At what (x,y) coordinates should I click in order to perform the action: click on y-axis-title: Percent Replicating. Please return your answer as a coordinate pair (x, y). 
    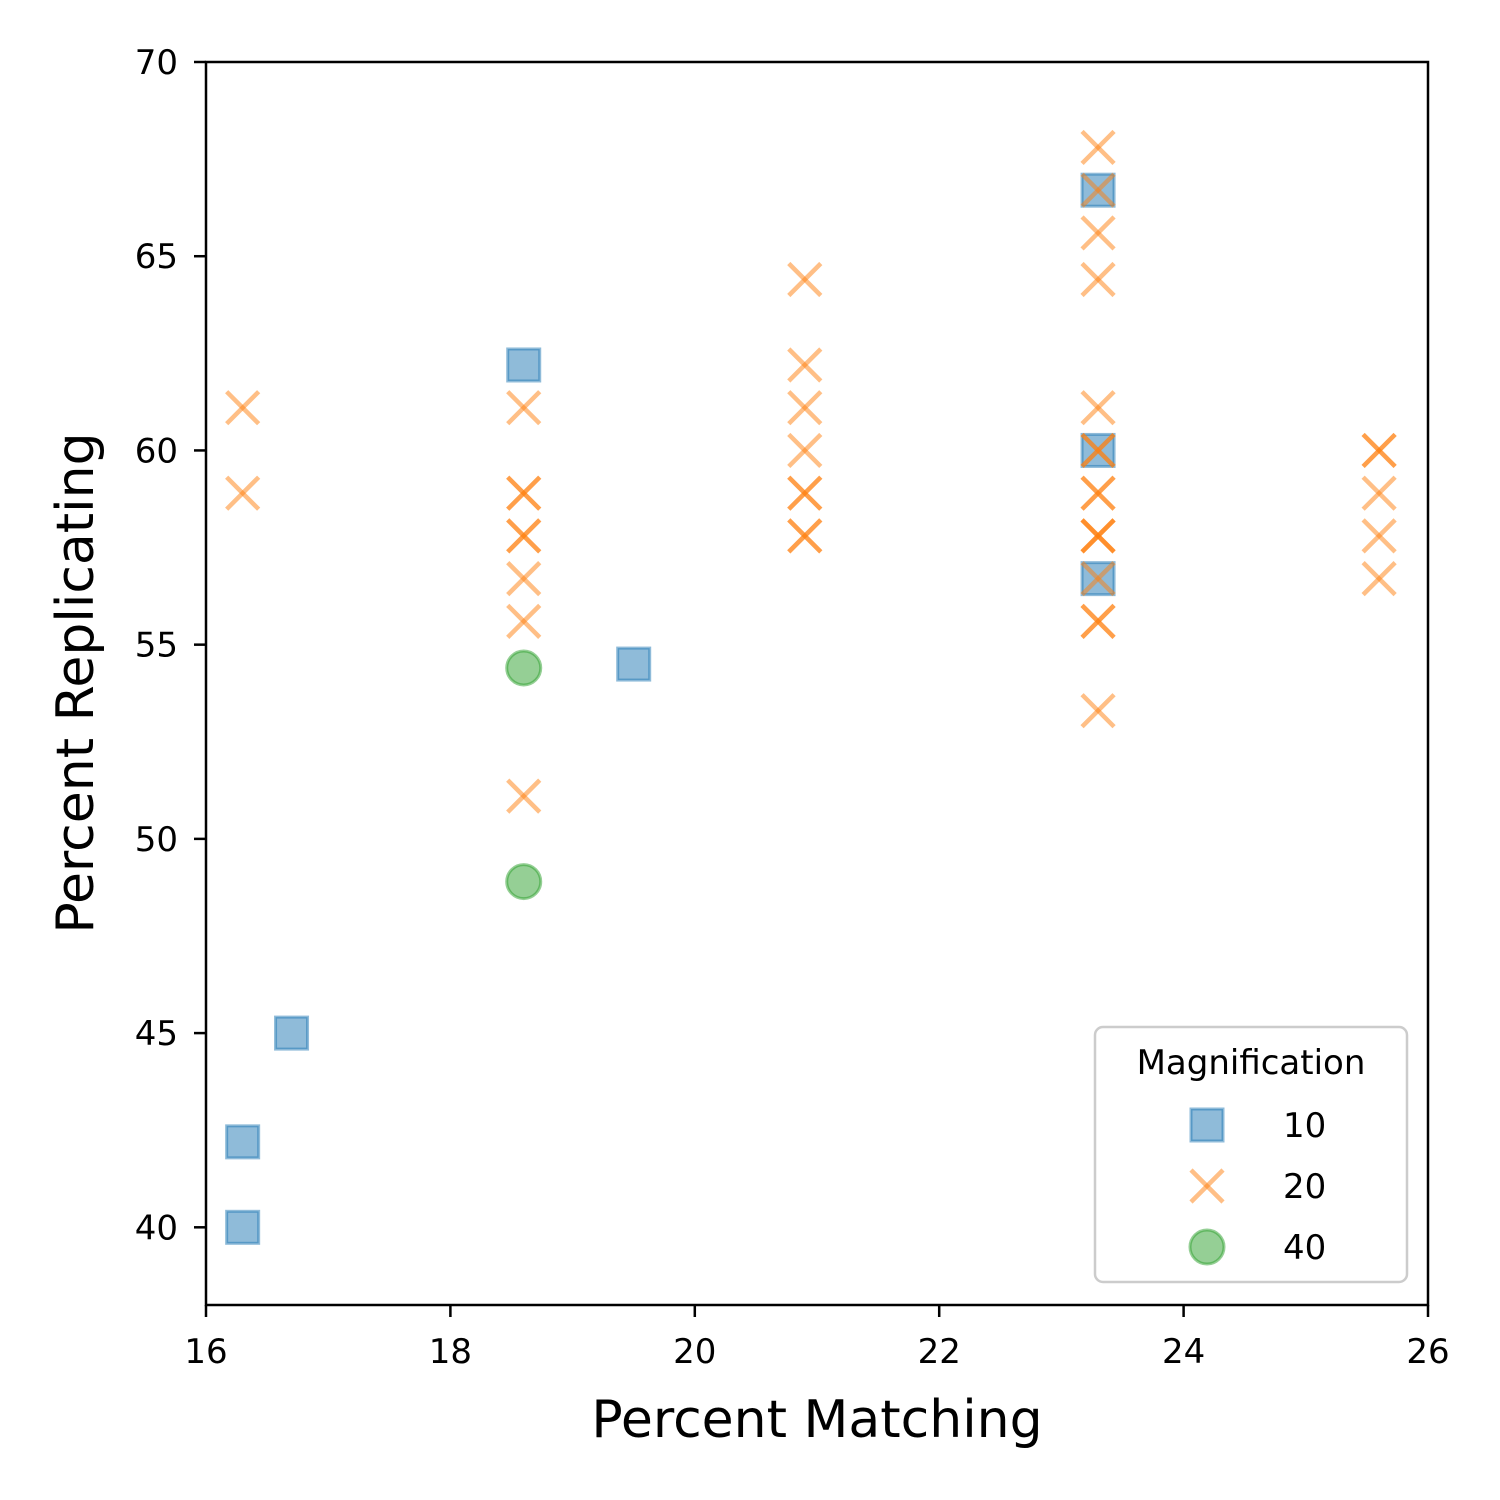
    Looking at the image, I should click on (76, 682).